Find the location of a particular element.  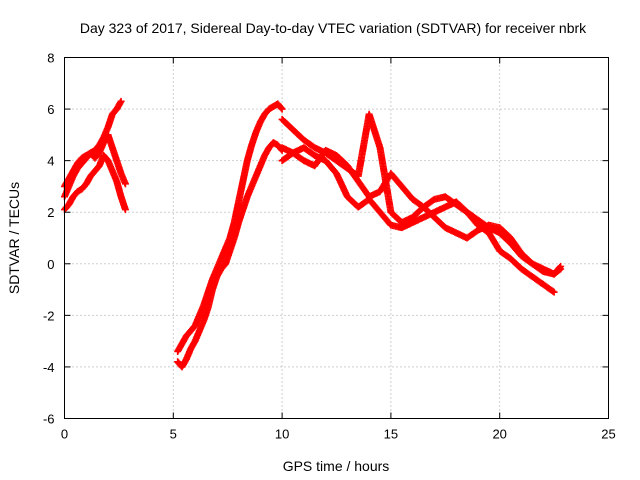

y-tick-label: 8 is located at coordinates (50, 58).